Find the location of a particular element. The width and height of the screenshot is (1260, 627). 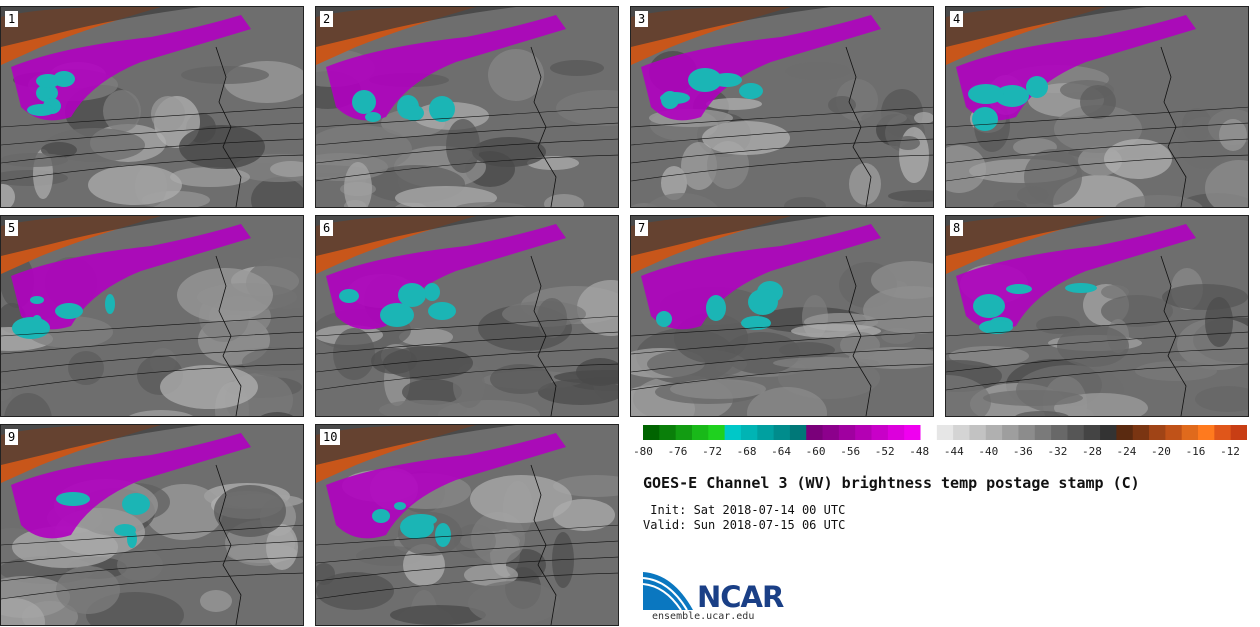

forecast-panel-7: 7 is located at coordinates (782, 316).